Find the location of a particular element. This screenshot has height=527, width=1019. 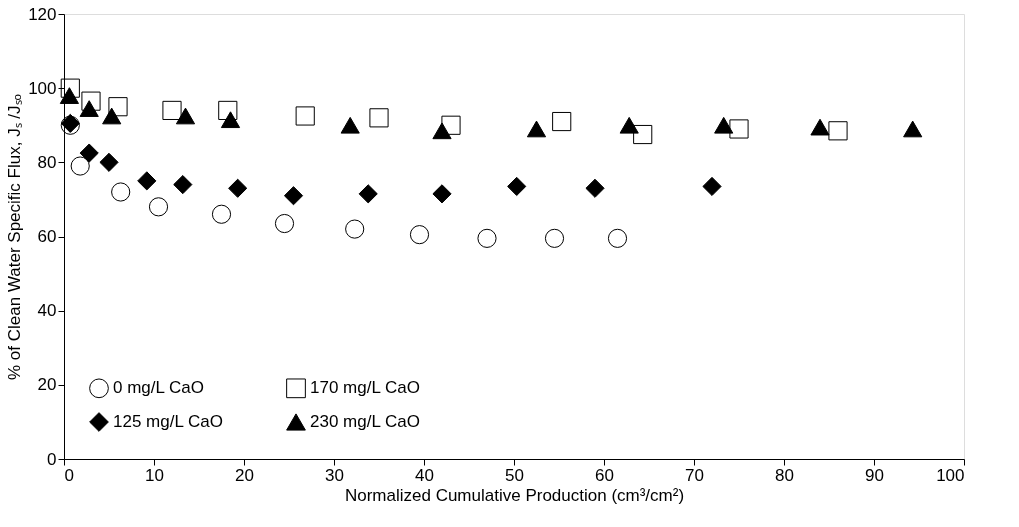

y-tick-label: 80 is located at coordinates (47, 162).